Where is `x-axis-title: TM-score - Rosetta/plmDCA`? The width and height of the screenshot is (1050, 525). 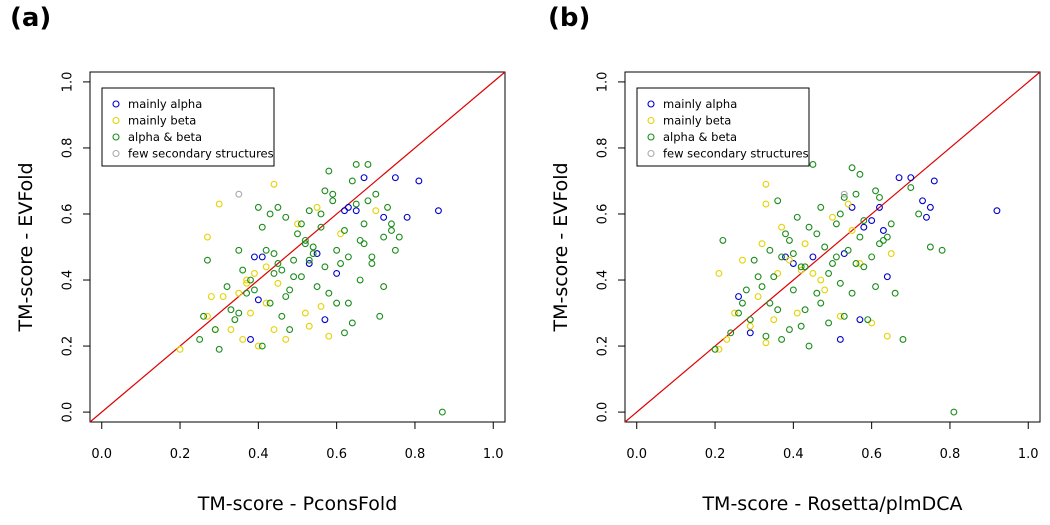
x-axis-title: TM-score - Rosetta/plmDCA is located at coordinates (831, 504).